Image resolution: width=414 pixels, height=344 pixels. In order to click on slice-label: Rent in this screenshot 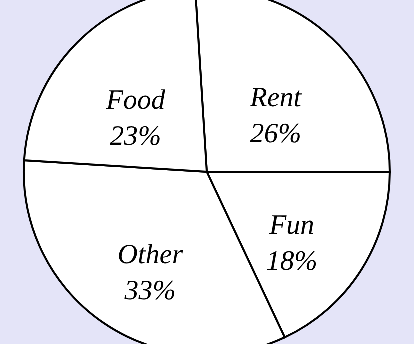, I will do `click(276, 98)`.